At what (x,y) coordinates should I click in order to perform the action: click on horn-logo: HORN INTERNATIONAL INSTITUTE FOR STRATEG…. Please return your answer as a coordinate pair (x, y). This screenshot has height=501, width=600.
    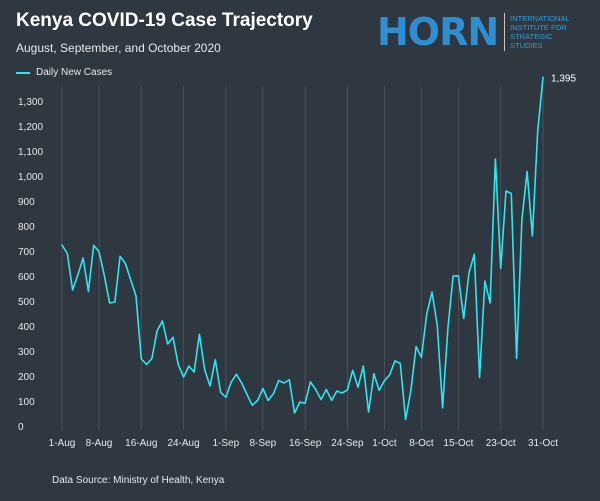
    Looking at the image, I should click on (483, 32).